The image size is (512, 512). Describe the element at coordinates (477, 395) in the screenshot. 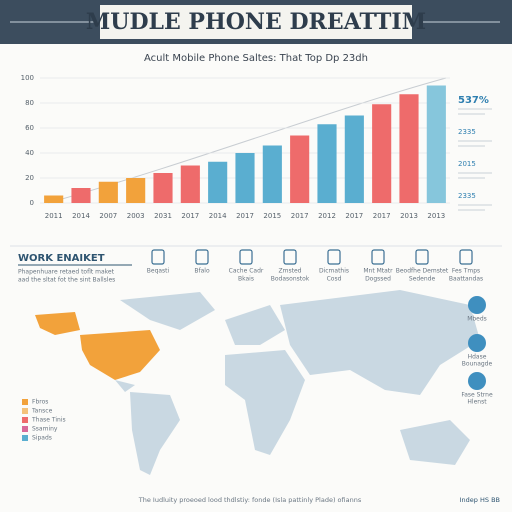

I see `side-icon-label: Fase Strne` at that location.